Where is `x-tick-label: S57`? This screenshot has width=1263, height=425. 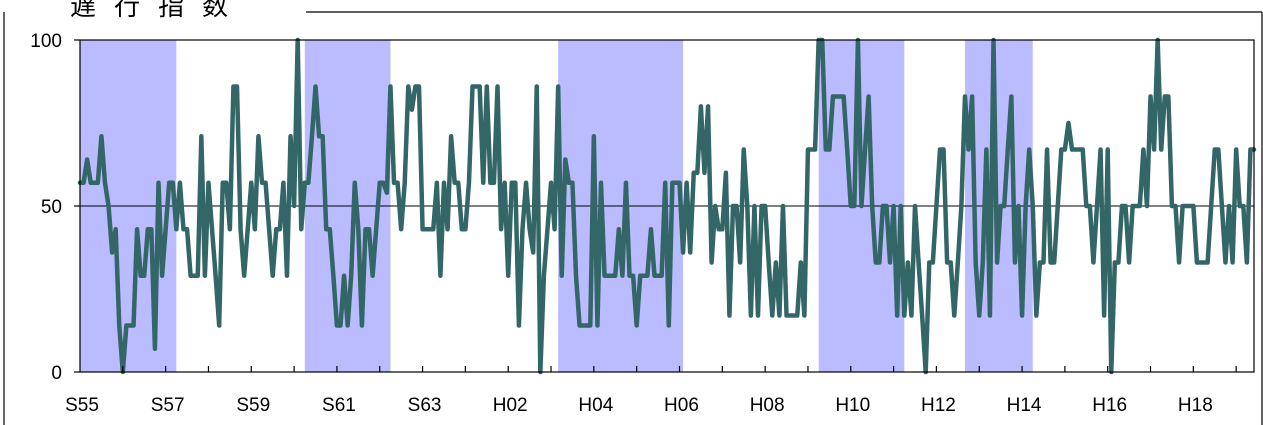
x-tick-label: S57 is located at coordinates (168, 405).